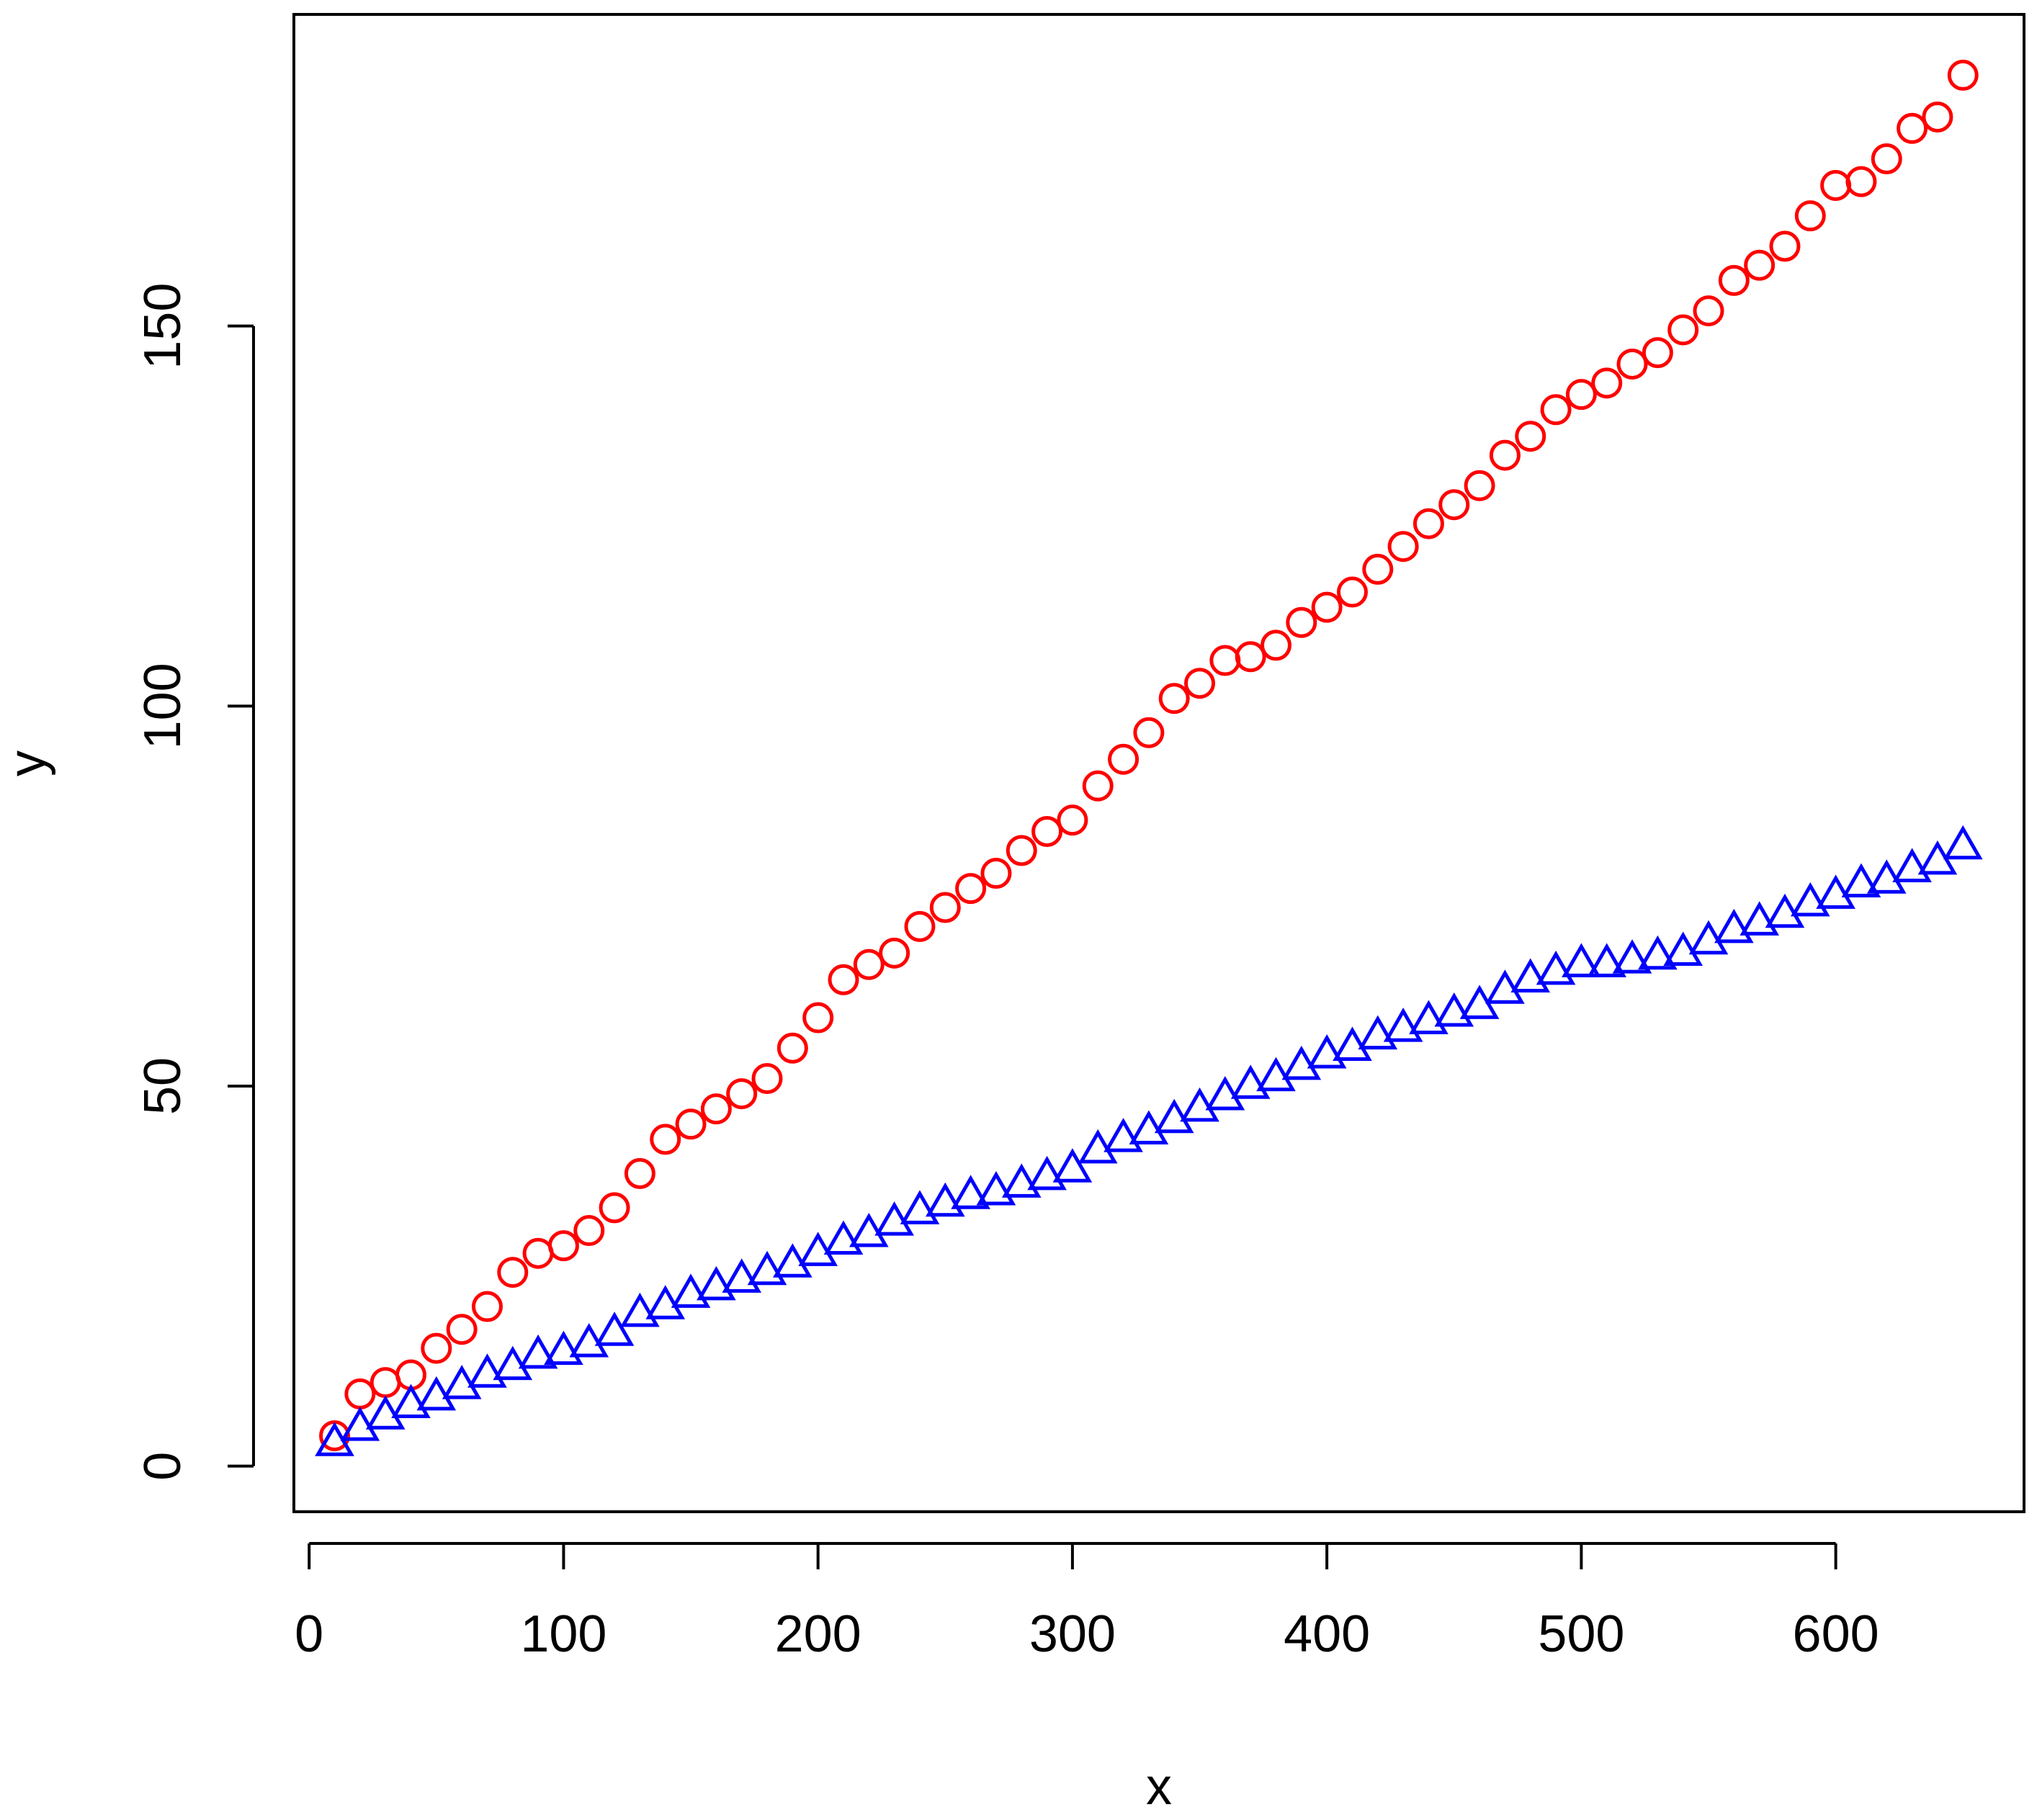 Image resolution: width=2037 pixels, height=1820 pixels. I want to click on x-axis: 0 100 200 300 400 500 600, so click(1087, 1602).